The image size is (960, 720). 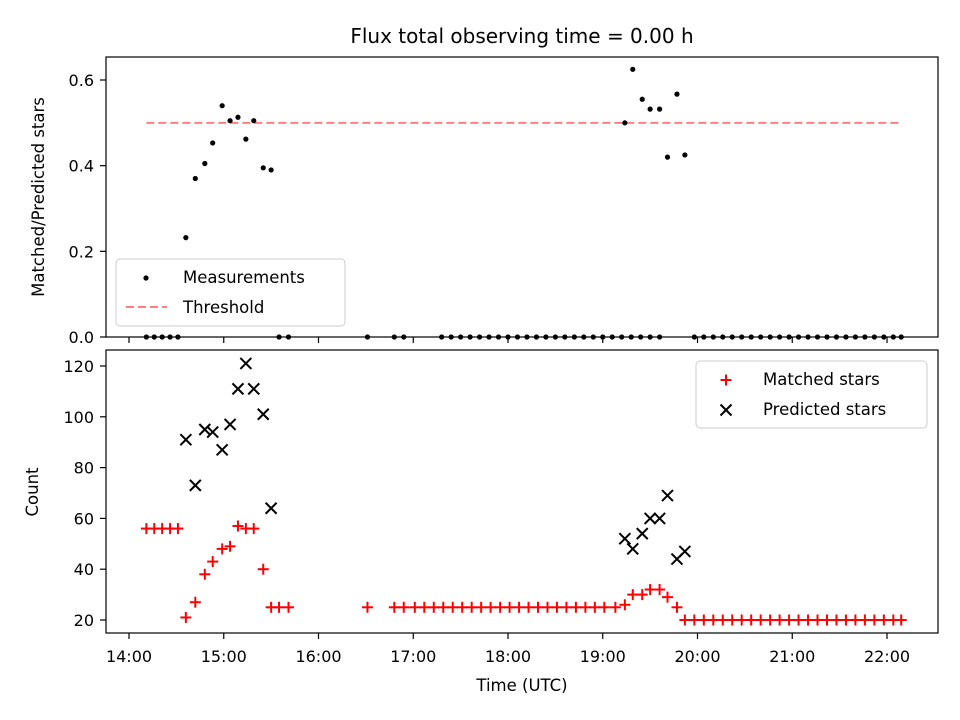 What do you see at coordinates (792, 656) in the screenshot?
I see `bottom-x-tick-label: 21:00` at bounding box center [792, 656].